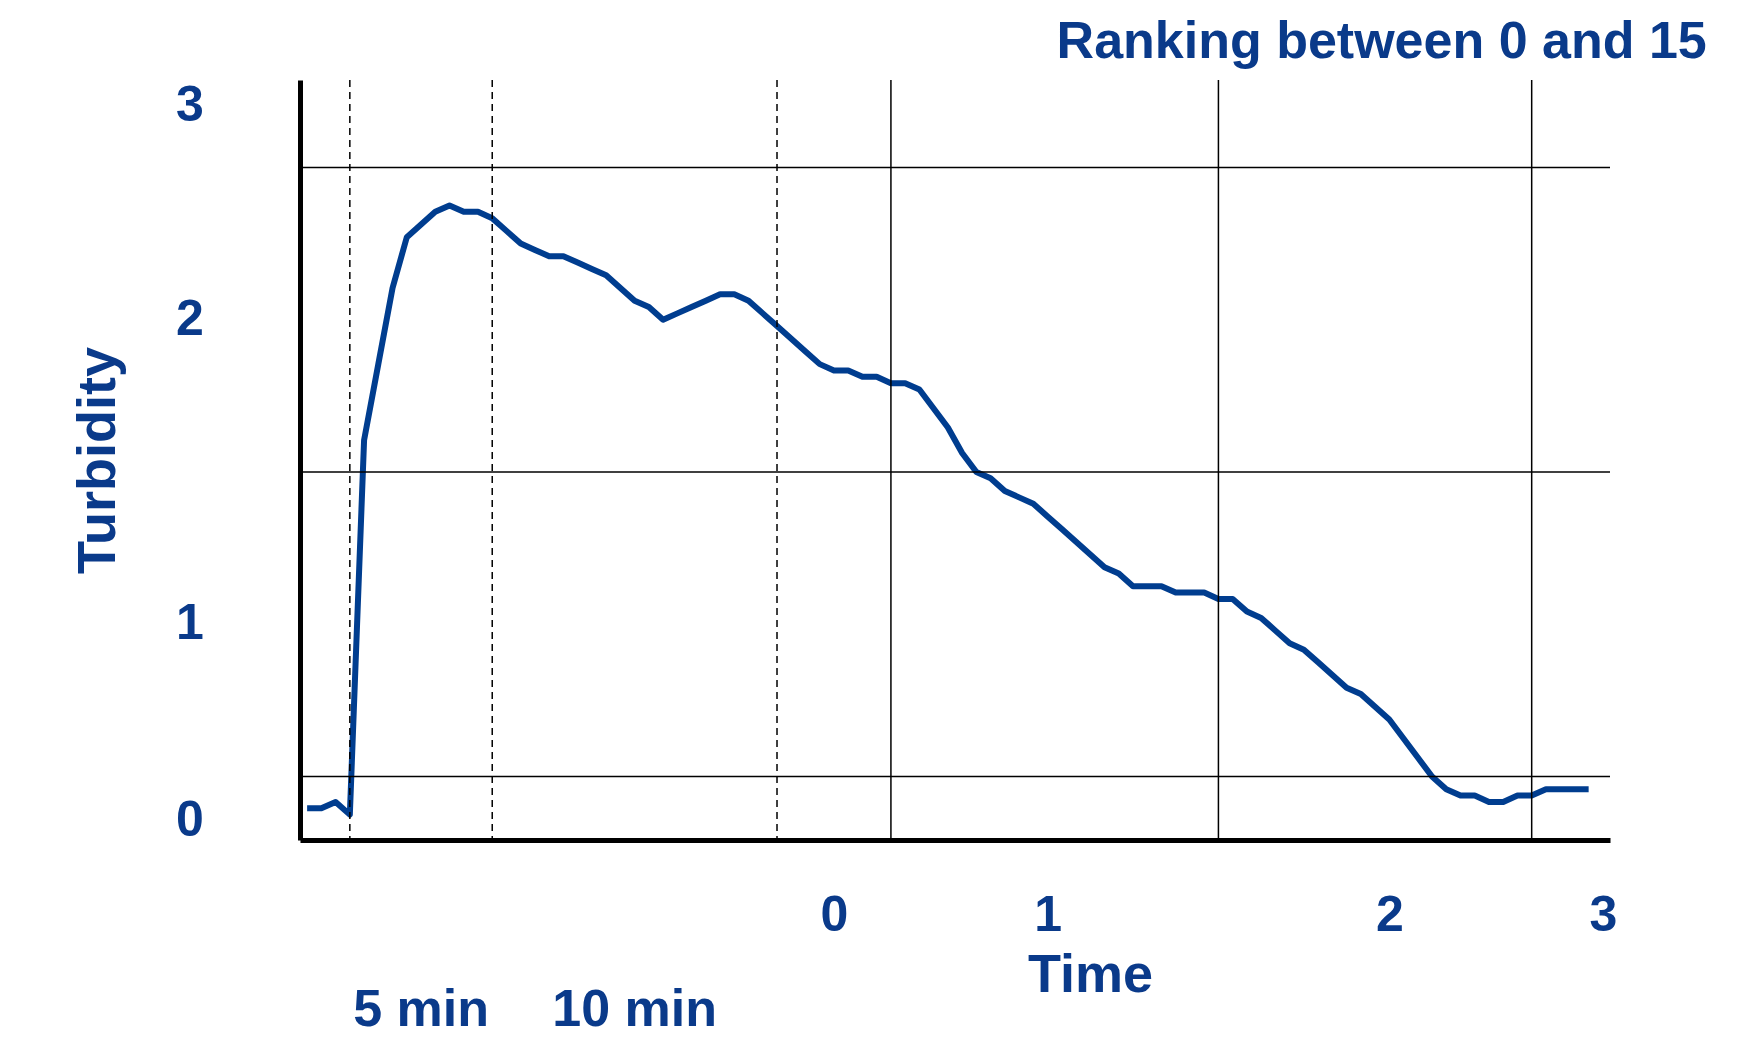 Image resolution: width=1740 pixels, height=1054 pixels. What do you see at coordinates (1381, 40) in the screenshot?
I see `chart-title: Ranking between 0 and 15` at bounding box center [1381, 40].